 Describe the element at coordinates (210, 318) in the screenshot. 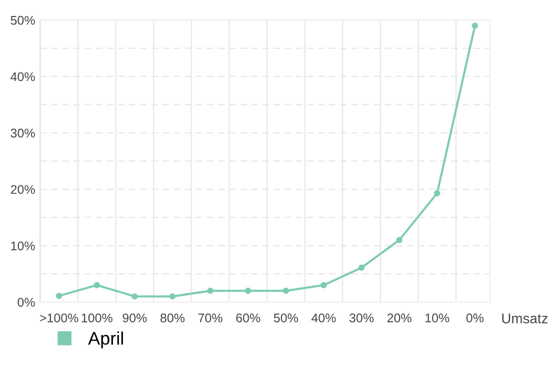

I see `x-tick-label: 70%` at that location.